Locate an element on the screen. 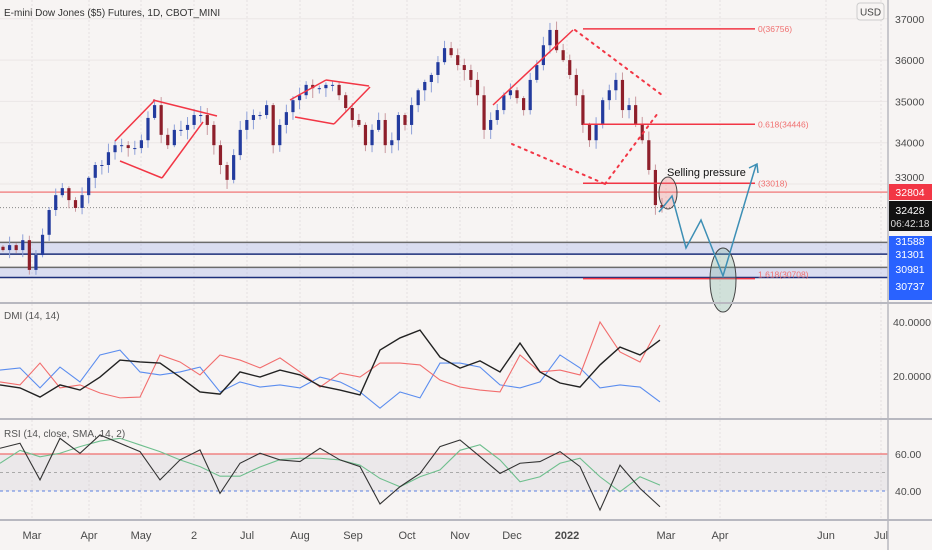 This screenshot has width=932, height=550. alert-price-label is located at coordinates (910, 192).